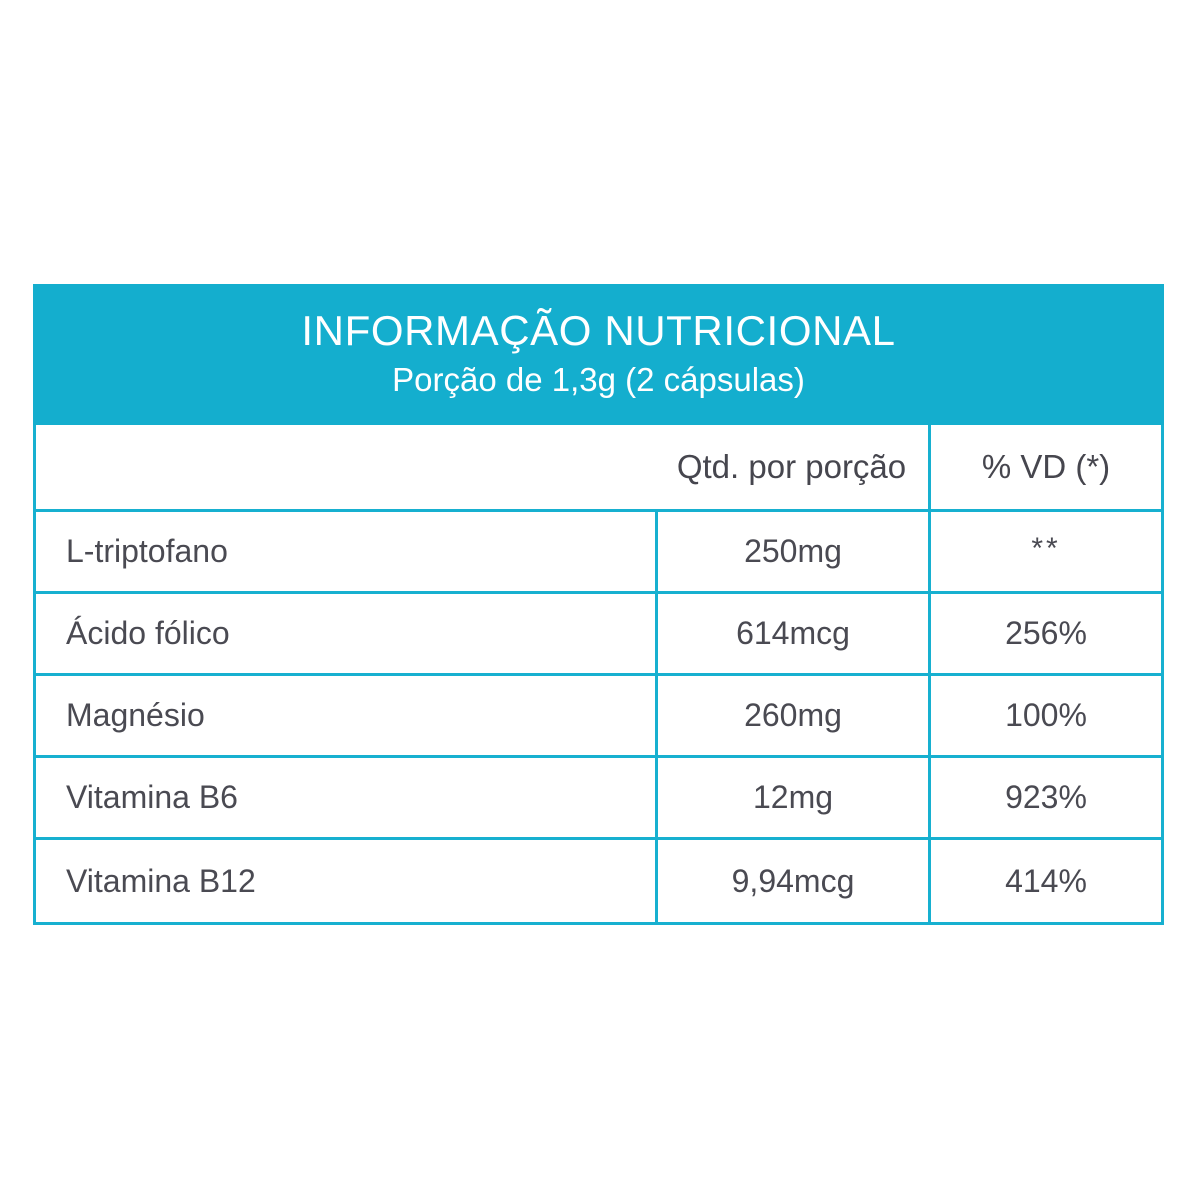 The width and height of the screenshot is (1200, 1200). I want to click on column-header-quantity-label: Qtd. por porção, so click(791, 466).